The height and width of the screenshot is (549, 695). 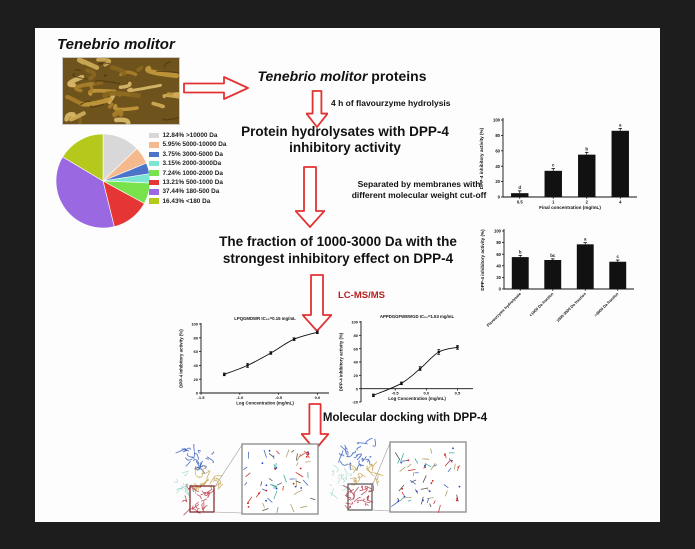 I want to click on legend-item: 37.44% 180-500 Da, so click(x=187, y=191).